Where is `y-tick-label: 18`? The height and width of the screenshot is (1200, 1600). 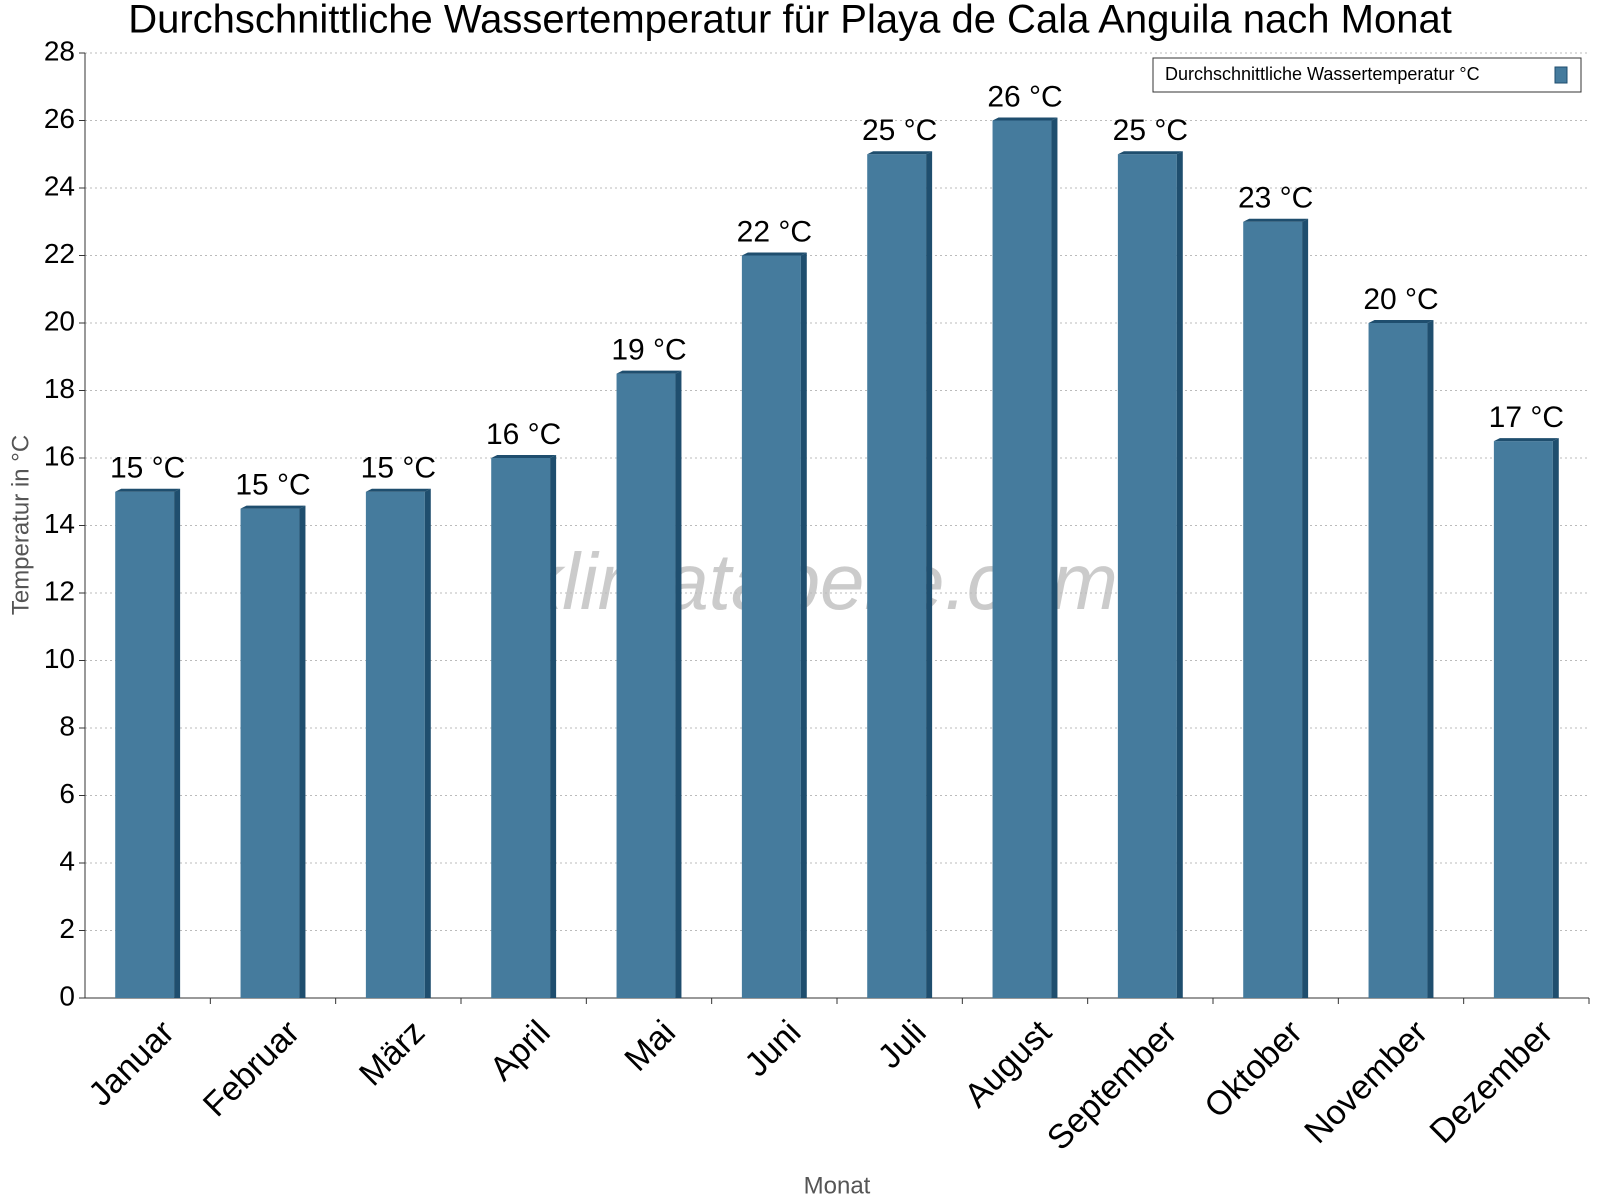 y-tick-label: 18 is located at coordinates (59, 388).